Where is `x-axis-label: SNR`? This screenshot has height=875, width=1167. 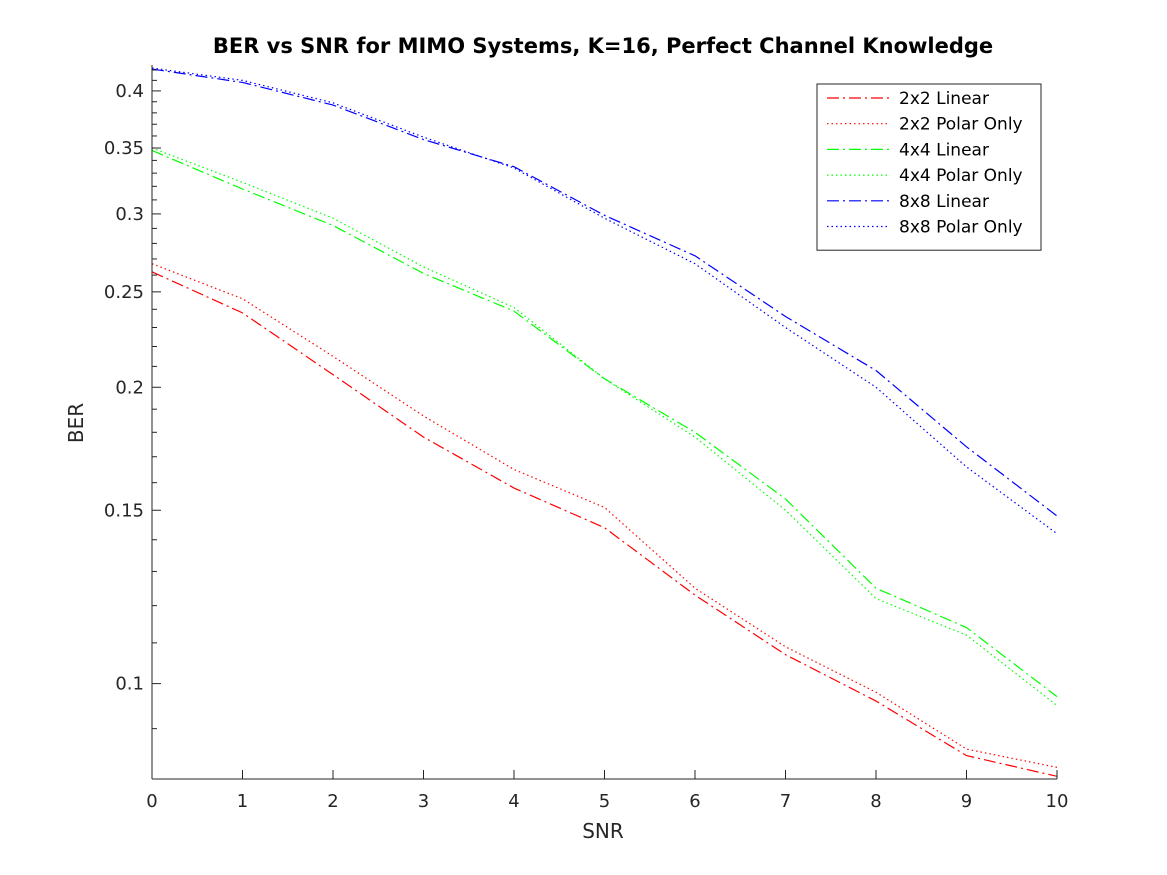
x-axis-label: SNR is located at coordinates (603, 831).